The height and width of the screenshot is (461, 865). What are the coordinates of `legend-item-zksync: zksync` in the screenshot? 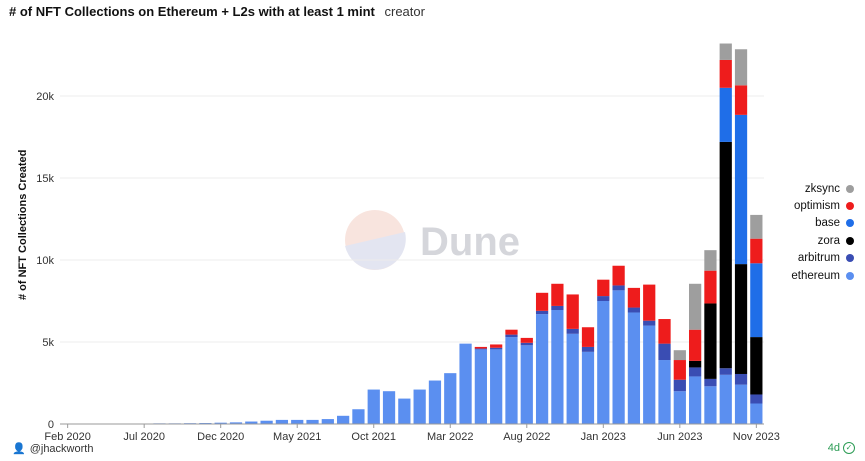 It's located at (816, 188).